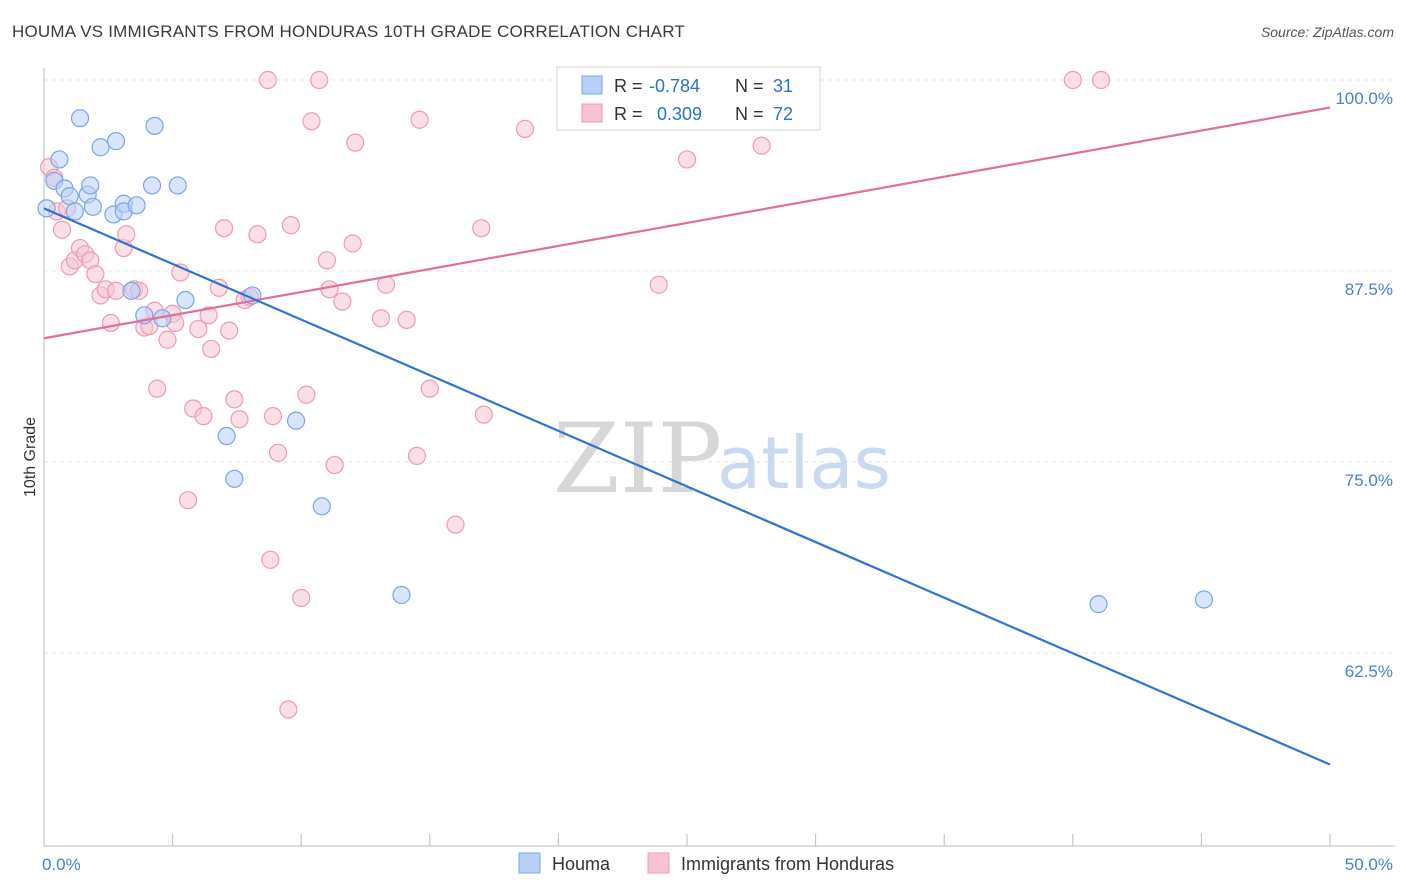  I want to click on bottom-legend: Houma Immigrants from Honduras, so click(706, 863).